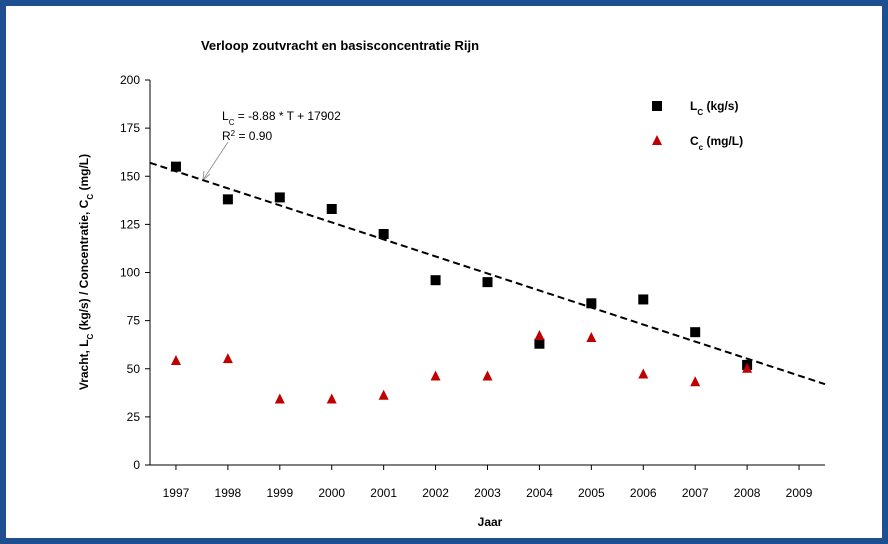 The width and height of the screenshot is (888, 544). Describe the element at coordinates (279, 493) in the screenshot. I see `x-tick-label: 1999` at that location.